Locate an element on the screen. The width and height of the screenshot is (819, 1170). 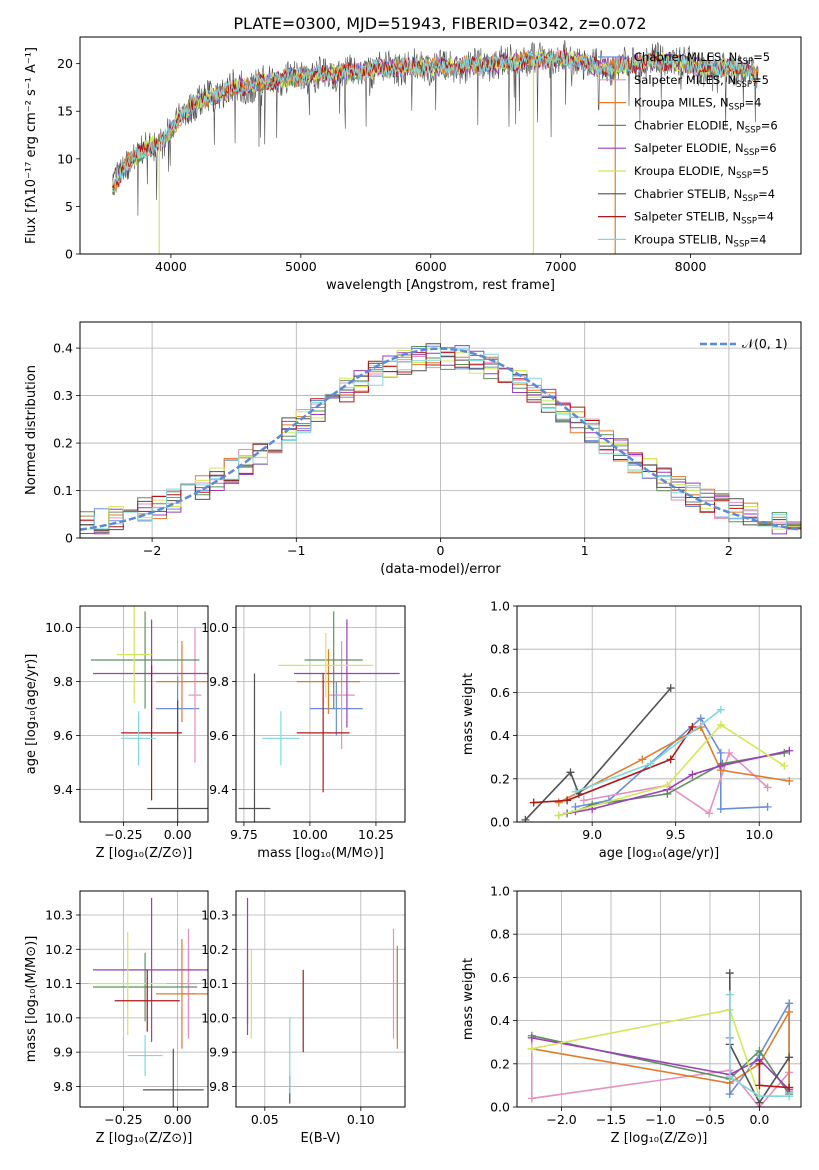
y-tick-label: 10.3 is located at coordinates (215, 915).